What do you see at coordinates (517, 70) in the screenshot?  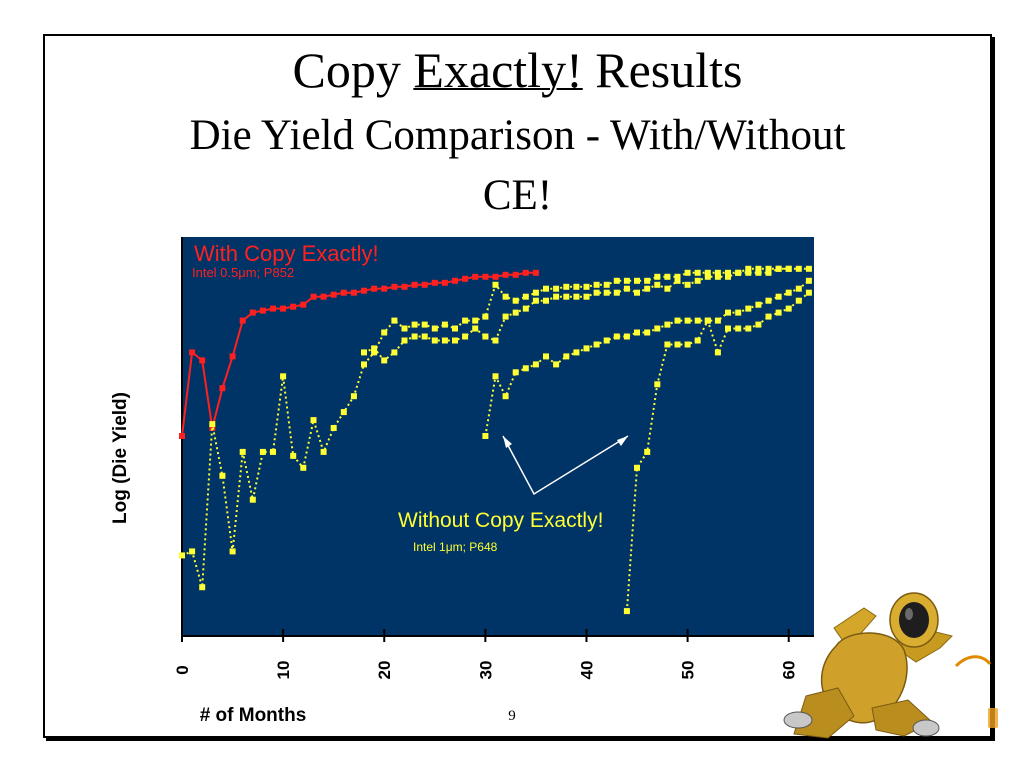 I see `page-title: Copy Exactly! Results` at bounding box center [517, 70].